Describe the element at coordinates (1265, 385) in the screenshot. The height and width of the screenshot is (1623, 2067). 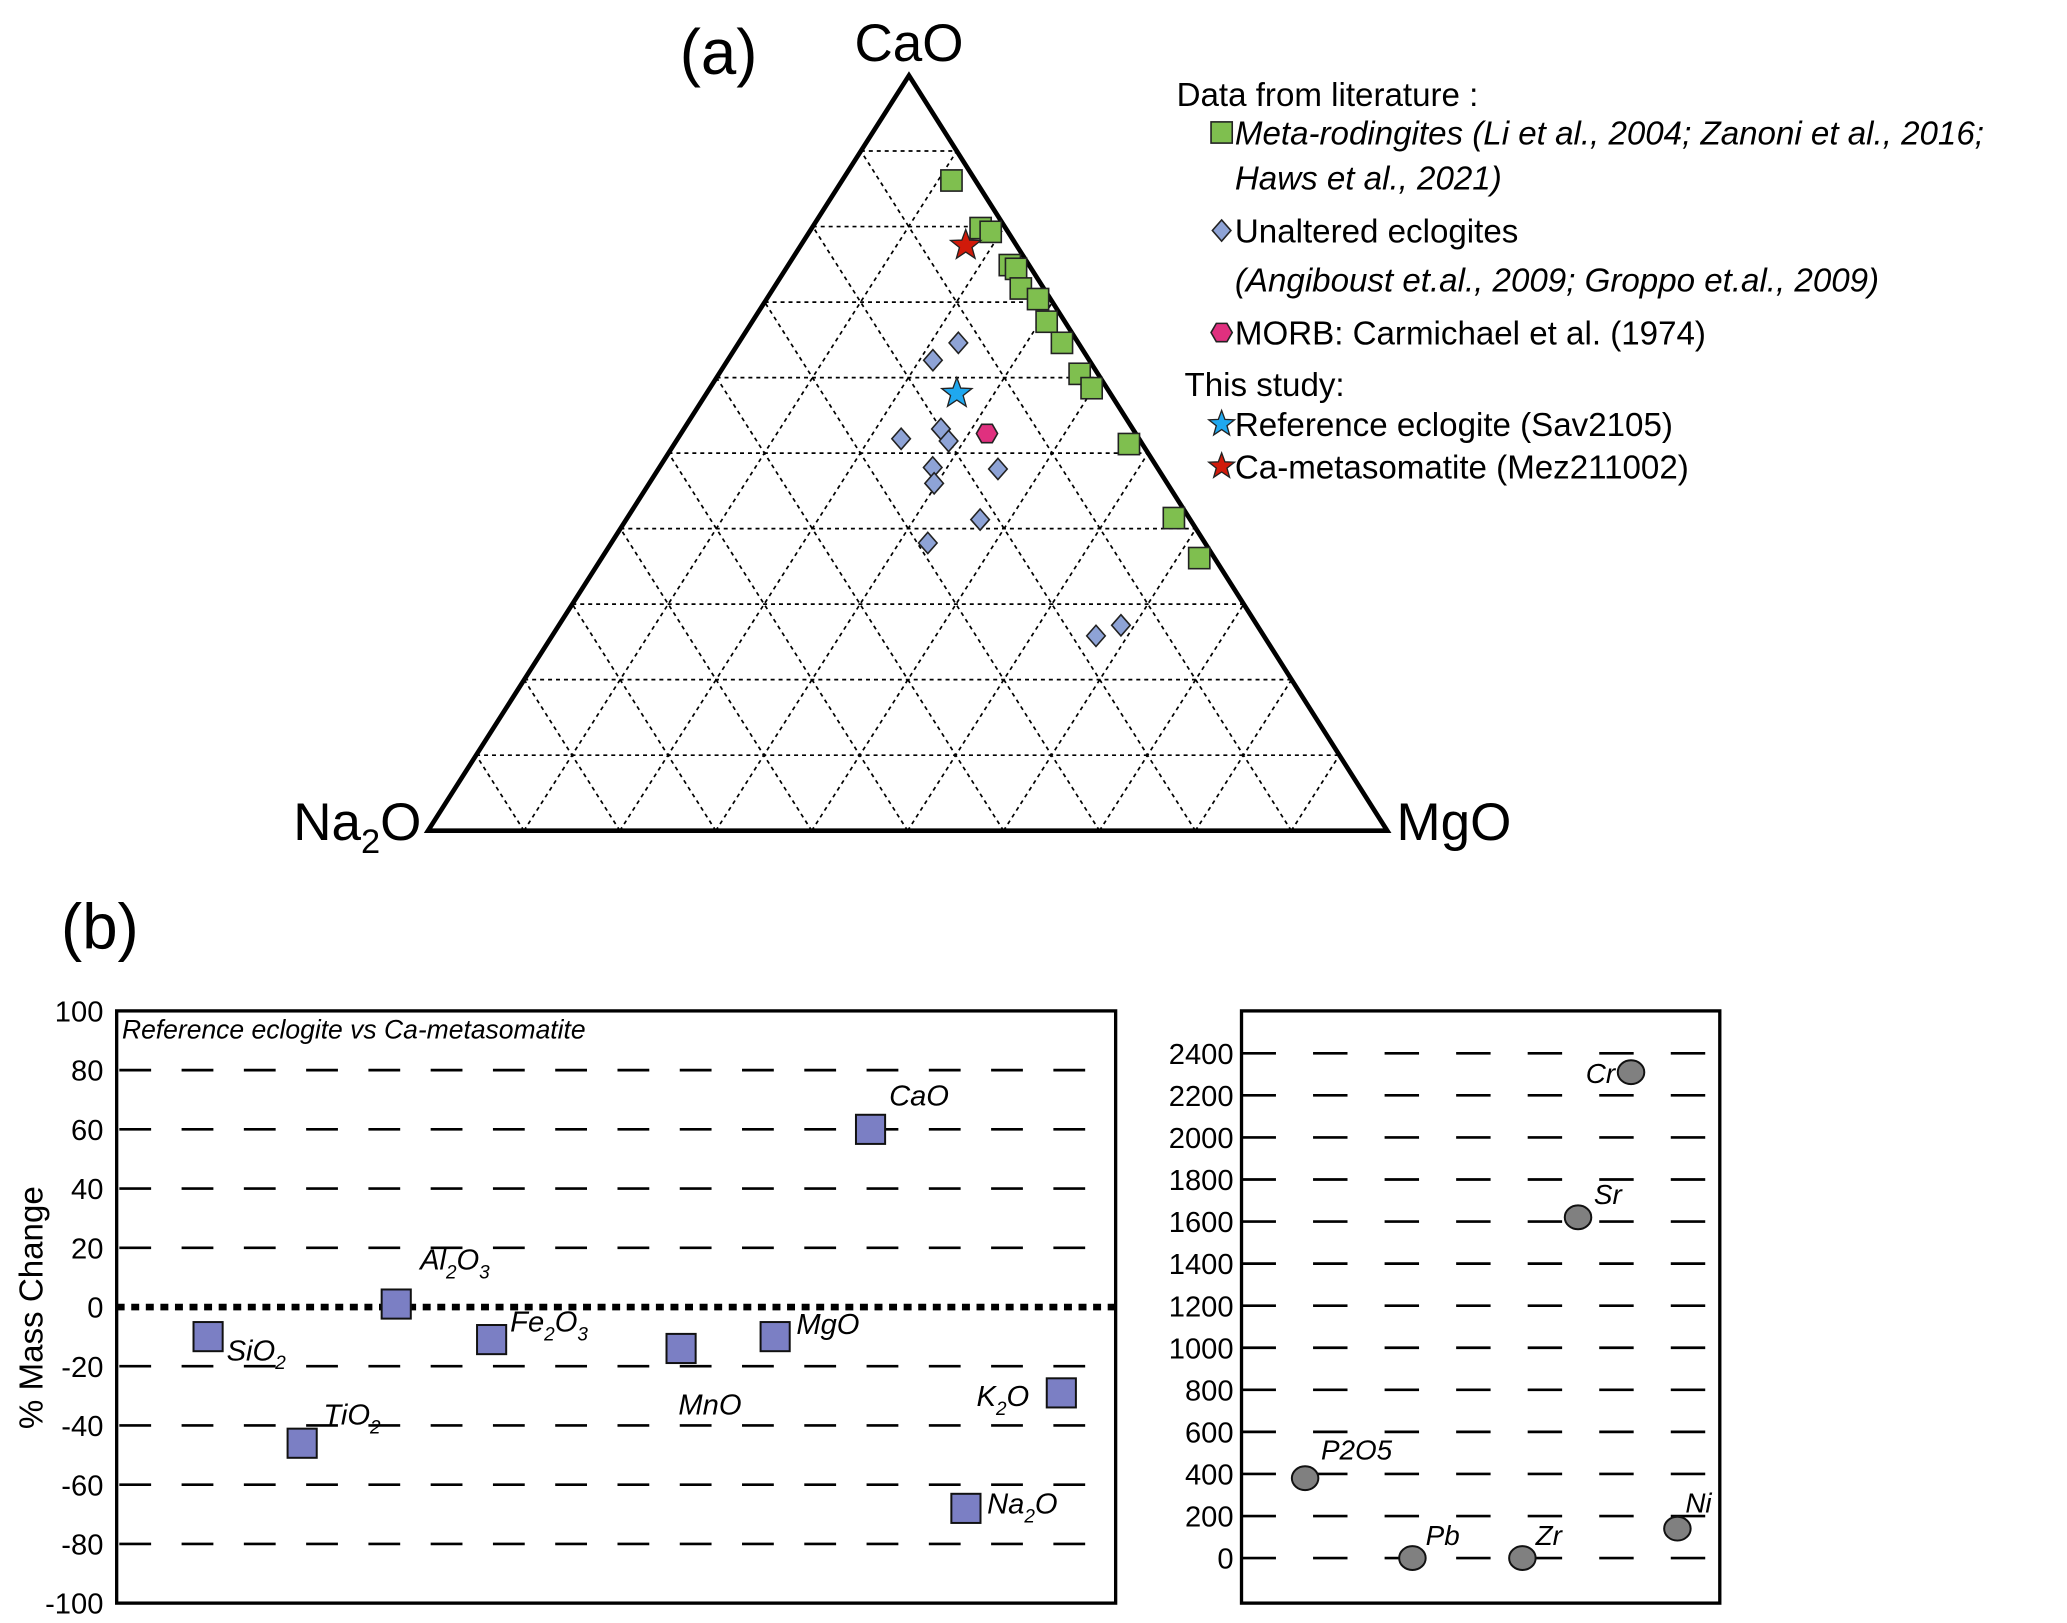
I see `legend-heading-study: This study:` at that location.